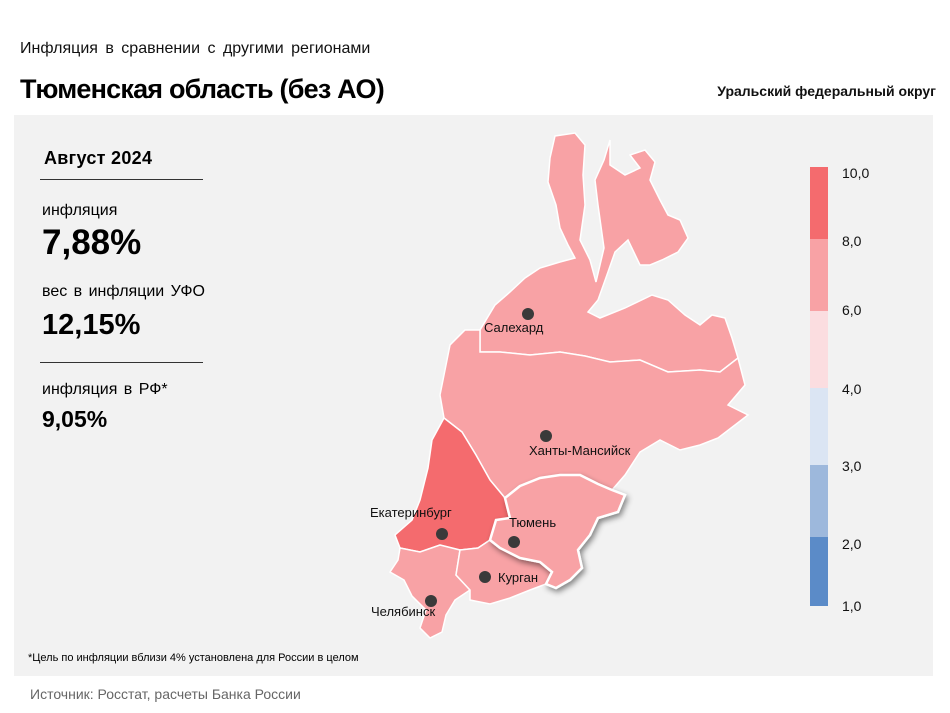 Image resolution: width=950 pixels, height=713 pixels. I want to click on legend-tick: 8,0, so click(852, 241).